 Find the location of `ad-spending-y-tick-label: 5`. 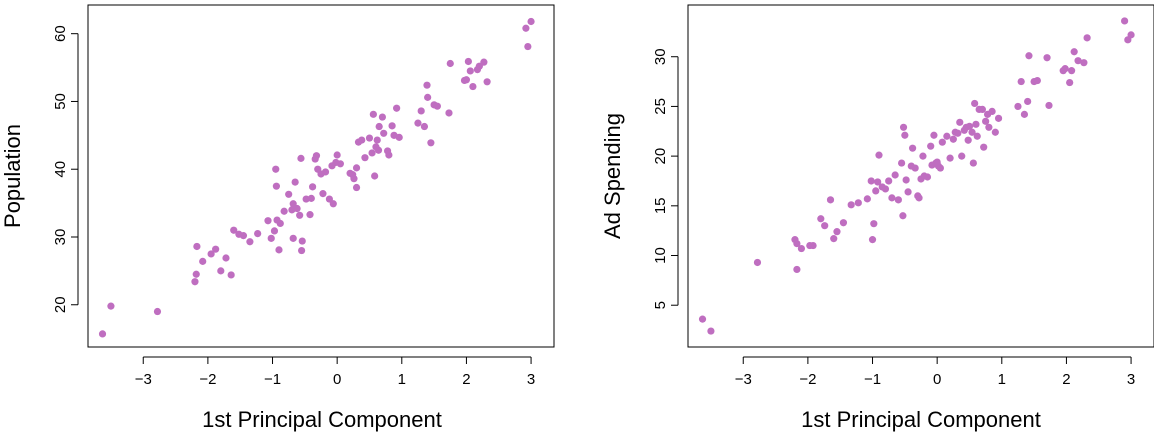

ad-spending-y-tick-label: 5 is located at coordinates (660, 305).